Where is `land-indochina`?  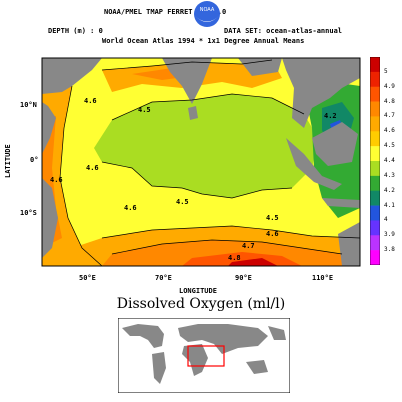
land-indochina is located at coordinates (321, 93).